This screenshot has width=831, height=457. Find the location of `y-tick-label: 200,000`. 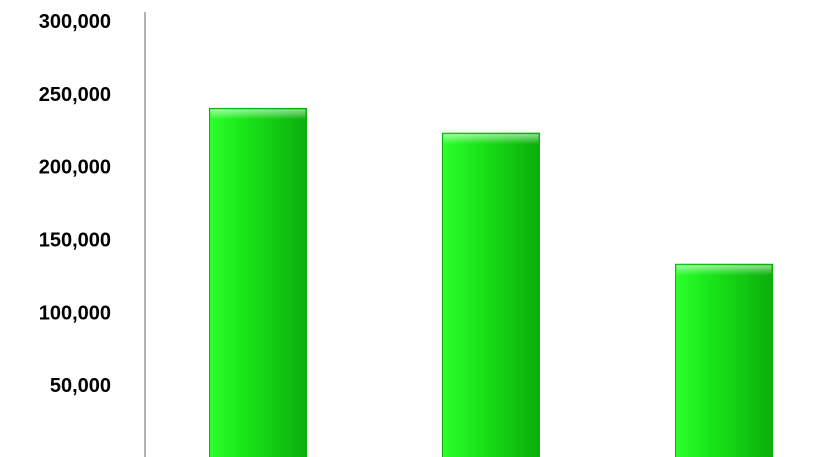

y-tick-label: 200,000 is located at coordinates (75, 168).